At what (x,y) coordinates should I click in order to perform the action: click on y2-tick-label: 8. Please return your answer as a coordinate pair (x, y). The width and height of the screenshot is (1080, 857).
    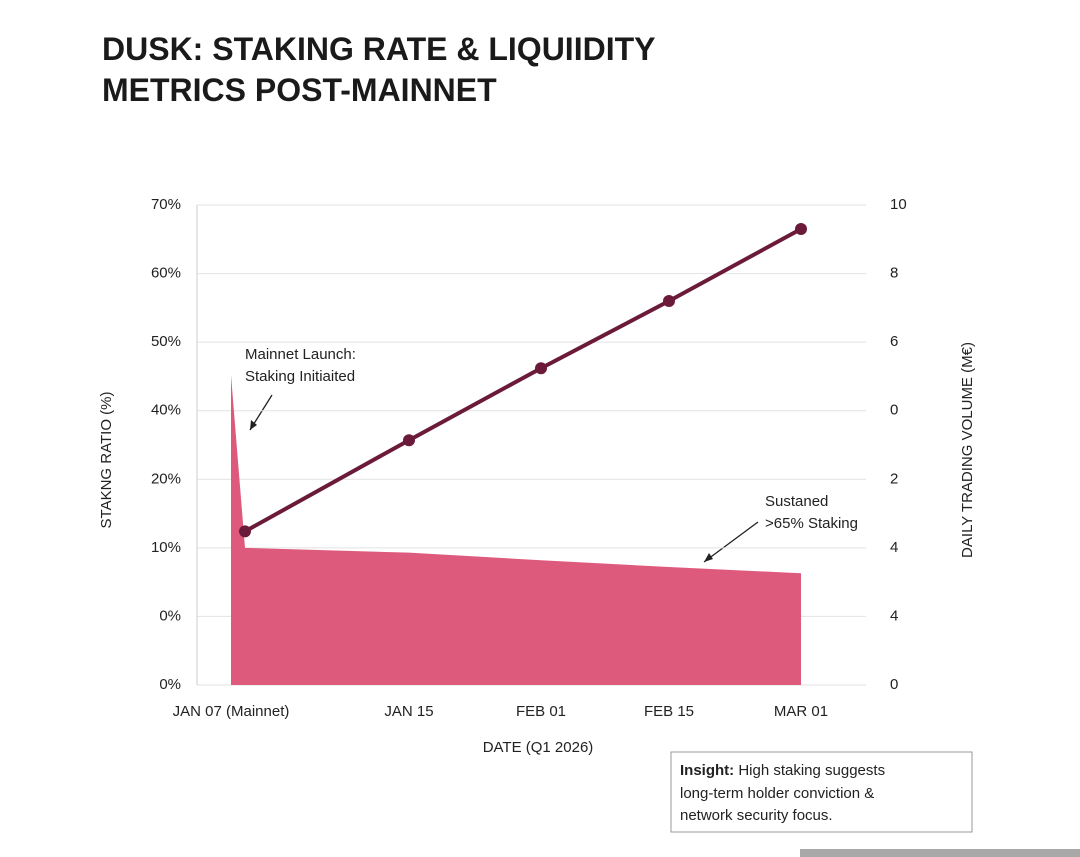
    Looking at the image, I should click on (894, 273).